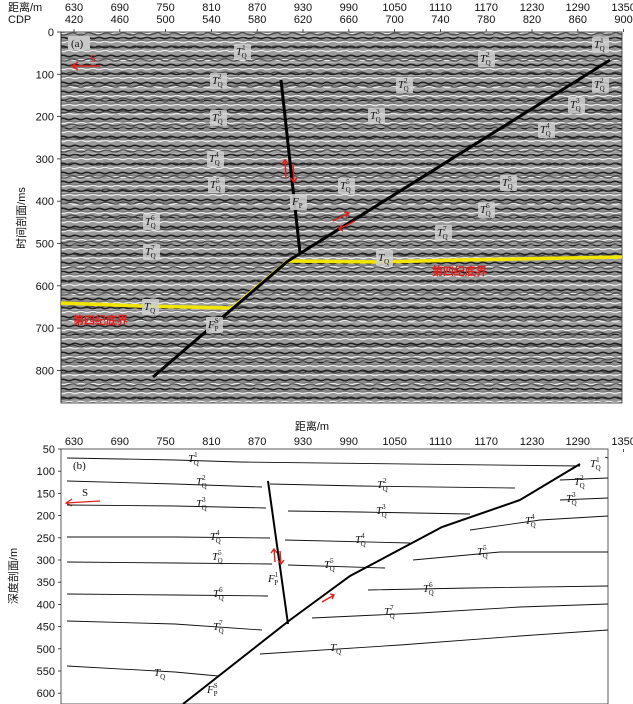 This screenshot has width=633, height=704. I want to click on horizon-label-b-tq5-mid: T5 Q, so click(329, 565).